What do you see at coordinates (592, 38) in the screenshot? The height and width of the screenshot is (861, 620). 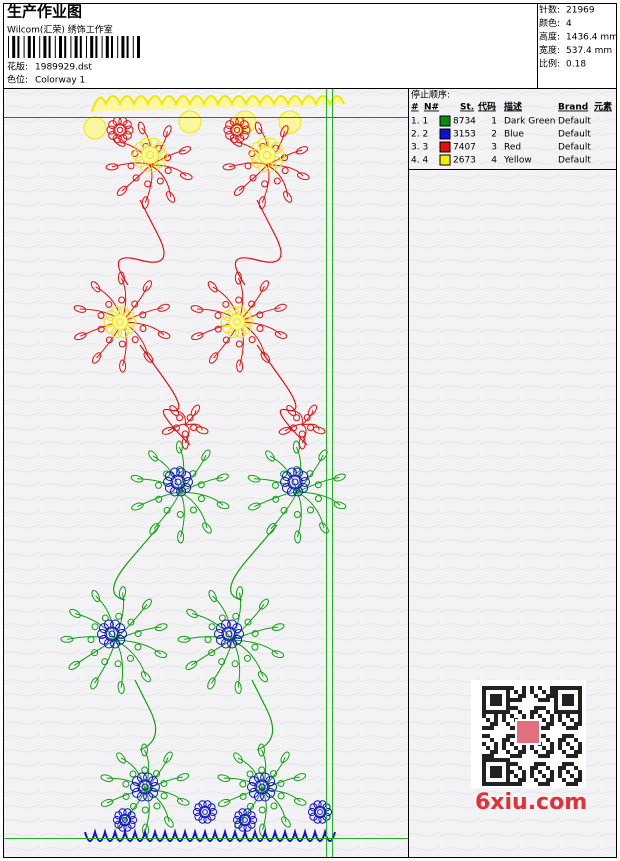 I see `info-value: 1436.4 mm` at bounding box center [592, 38].